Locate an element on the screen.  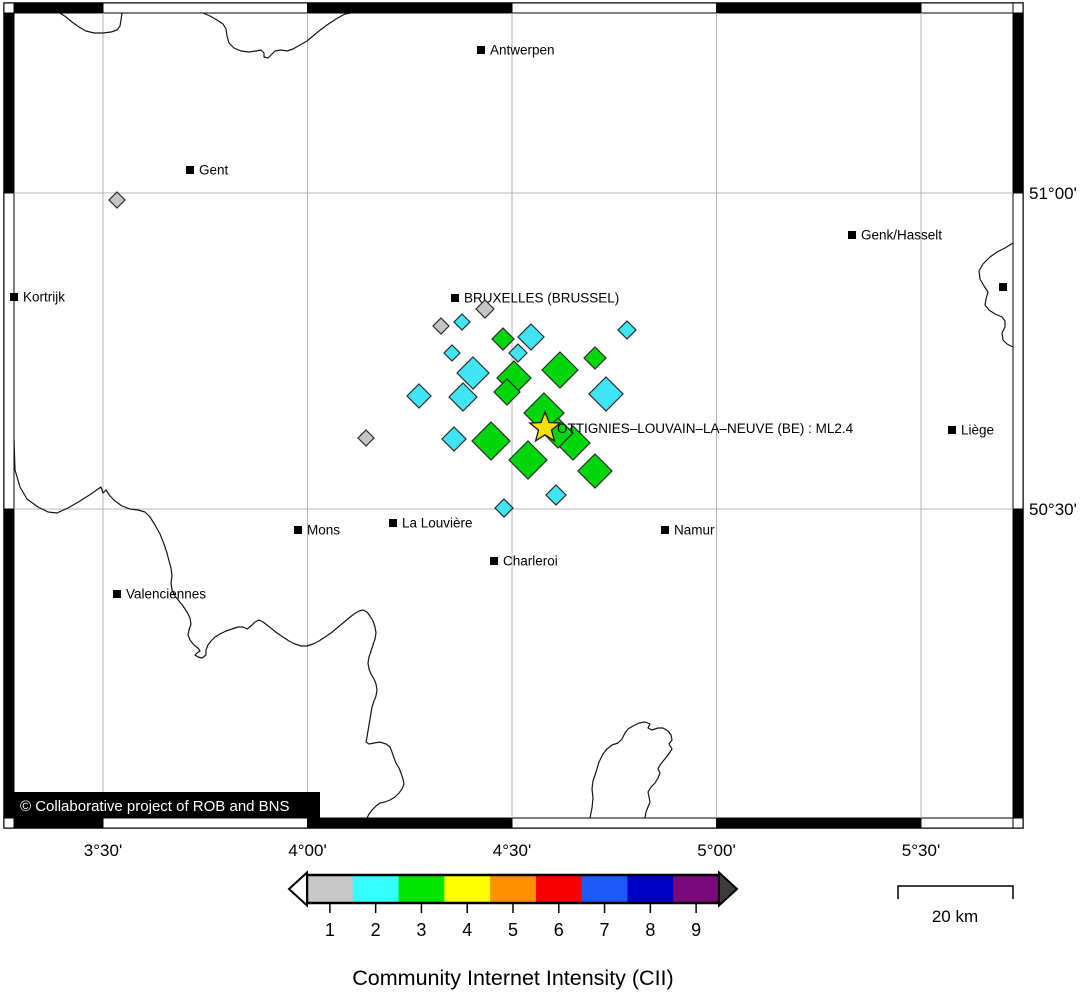
colorbar-left-arrow-icon is located at coordinates (297, 889).